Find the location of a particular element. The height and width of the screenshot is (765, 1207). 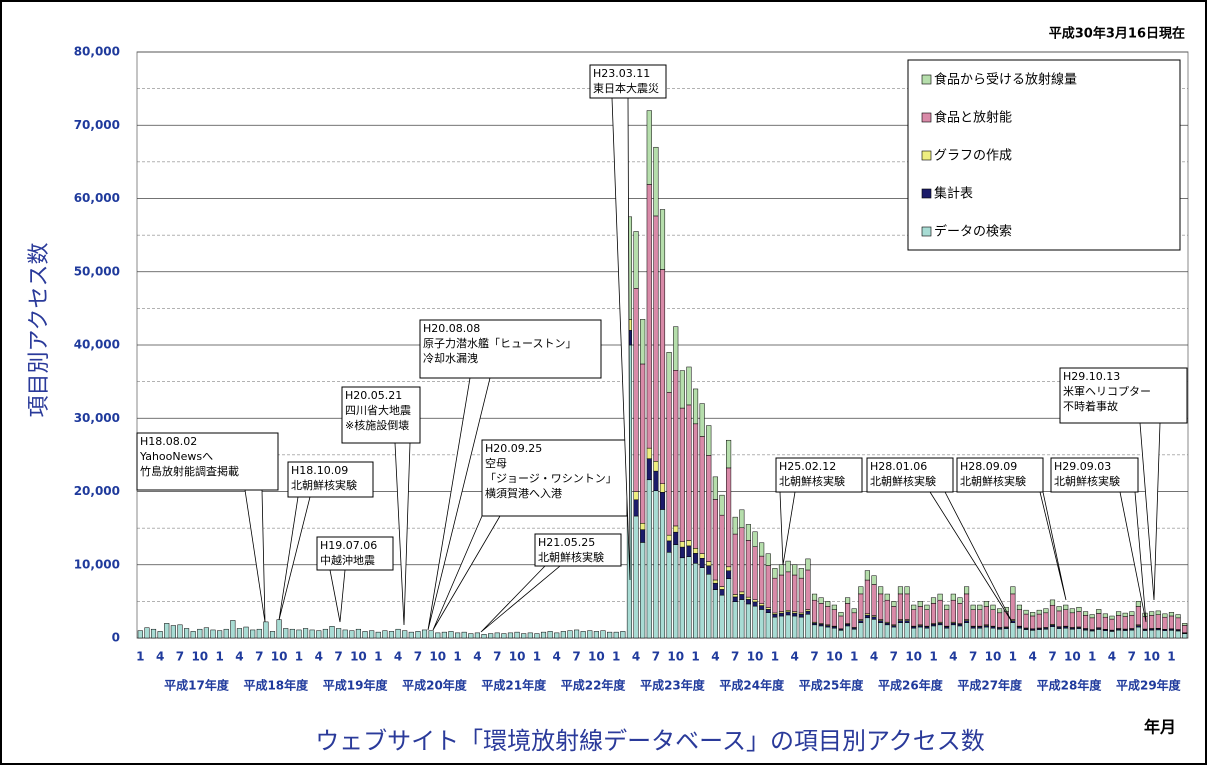

x-axis-label: 年月 is located at coordinates (1160, 727).